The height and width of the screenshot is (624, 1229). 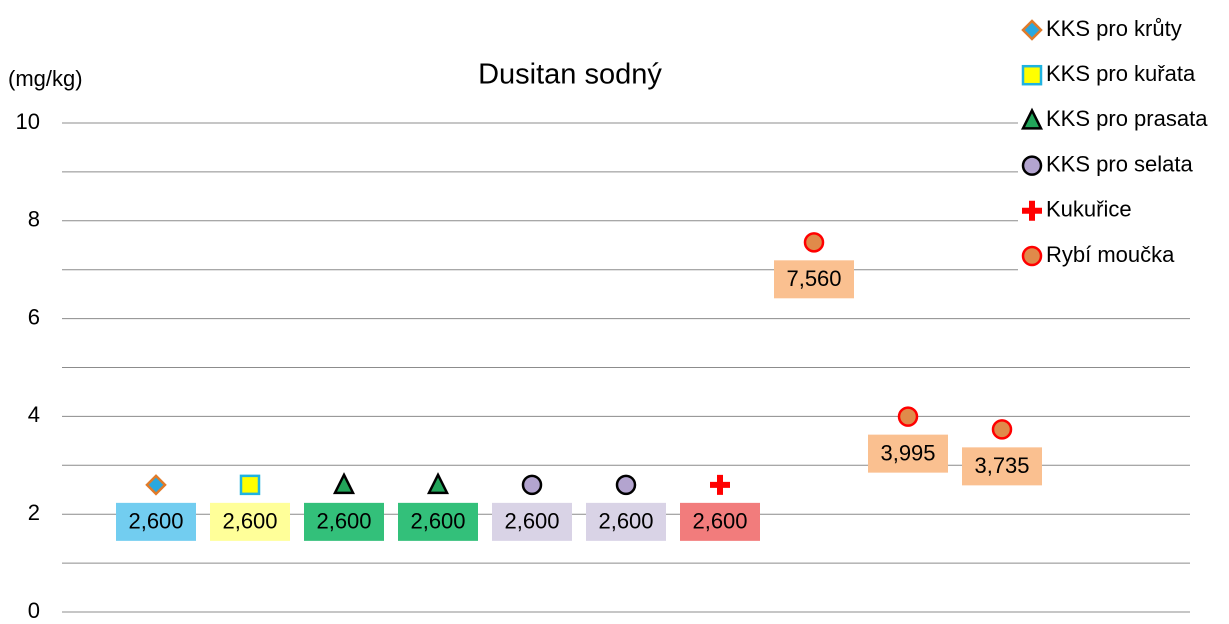 What do you see at coordinates (1114, 28) in the screenshot?
I see `legend-label: KKS pro krůty` at bounding box center [1114, 28].